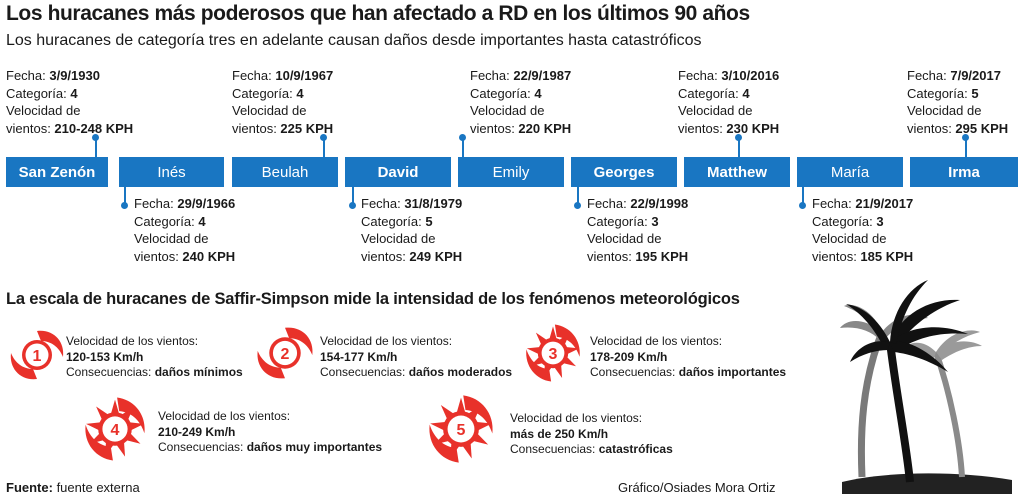  I want to click on category-number: 2, so click(285, 354).